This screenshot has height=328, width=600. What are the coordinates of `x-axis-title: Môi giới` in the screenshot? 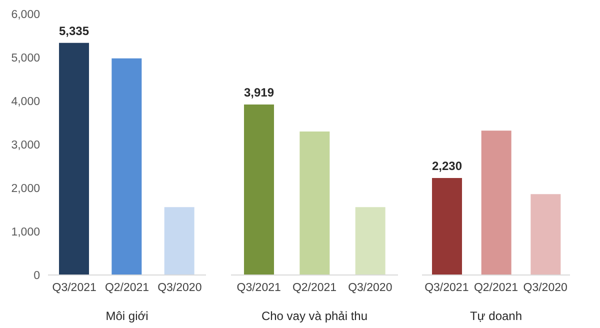 It's located at (127, 316).